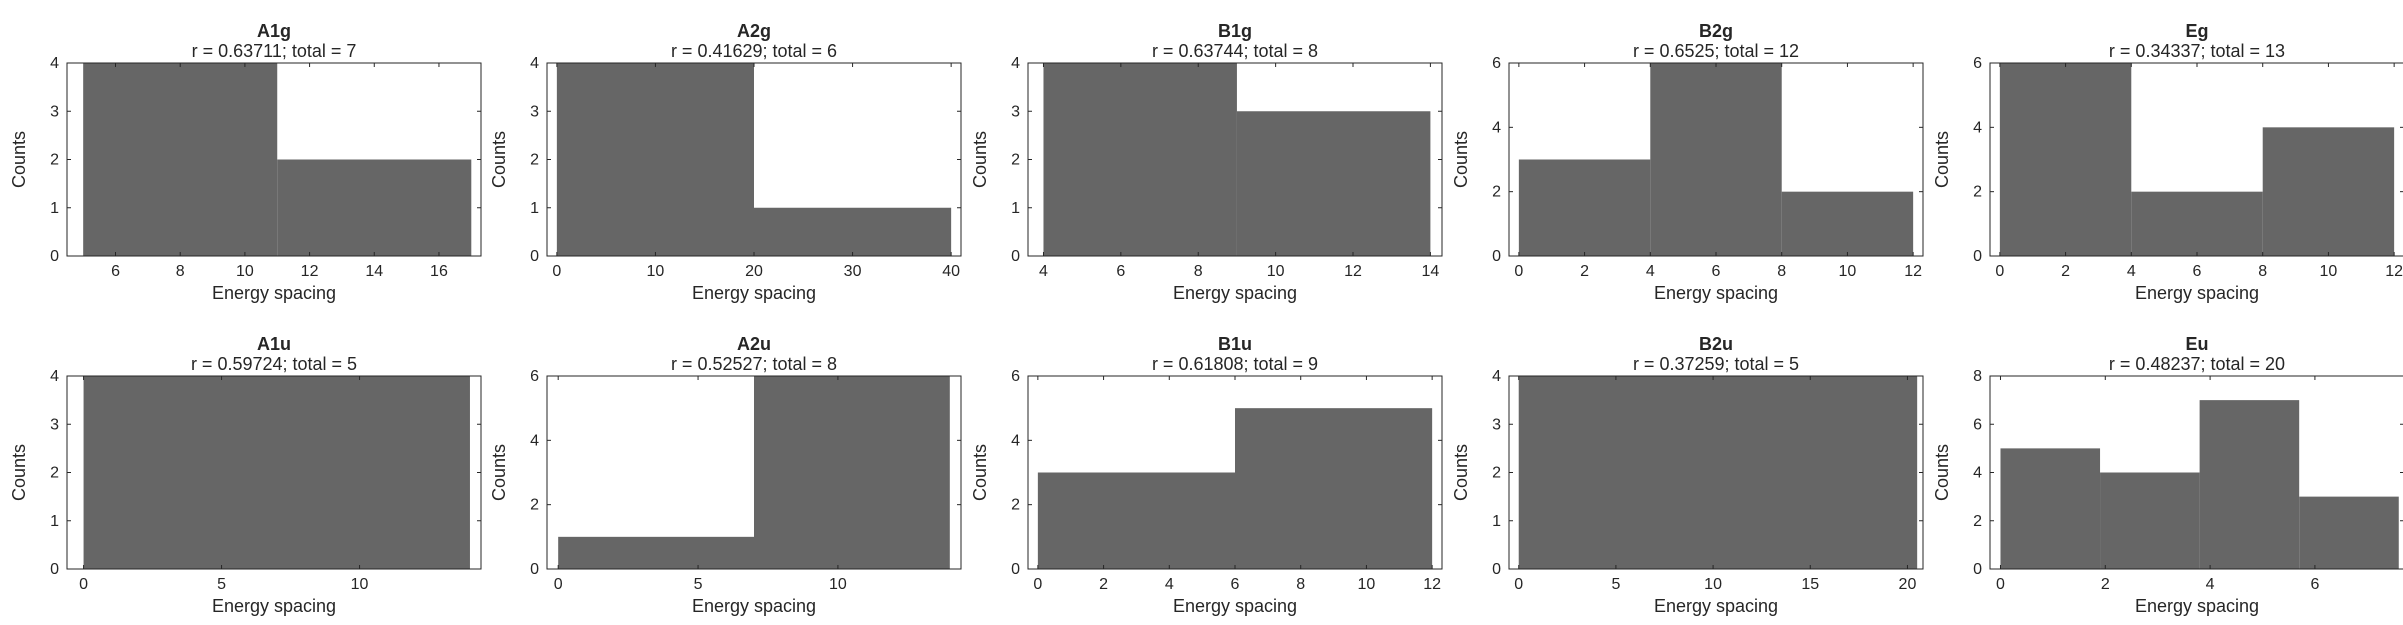 The image size is (2403, 625). Describe the element at coordinates (1716, 31) in the screenshot. I see `panel-title: B2g` at that location.